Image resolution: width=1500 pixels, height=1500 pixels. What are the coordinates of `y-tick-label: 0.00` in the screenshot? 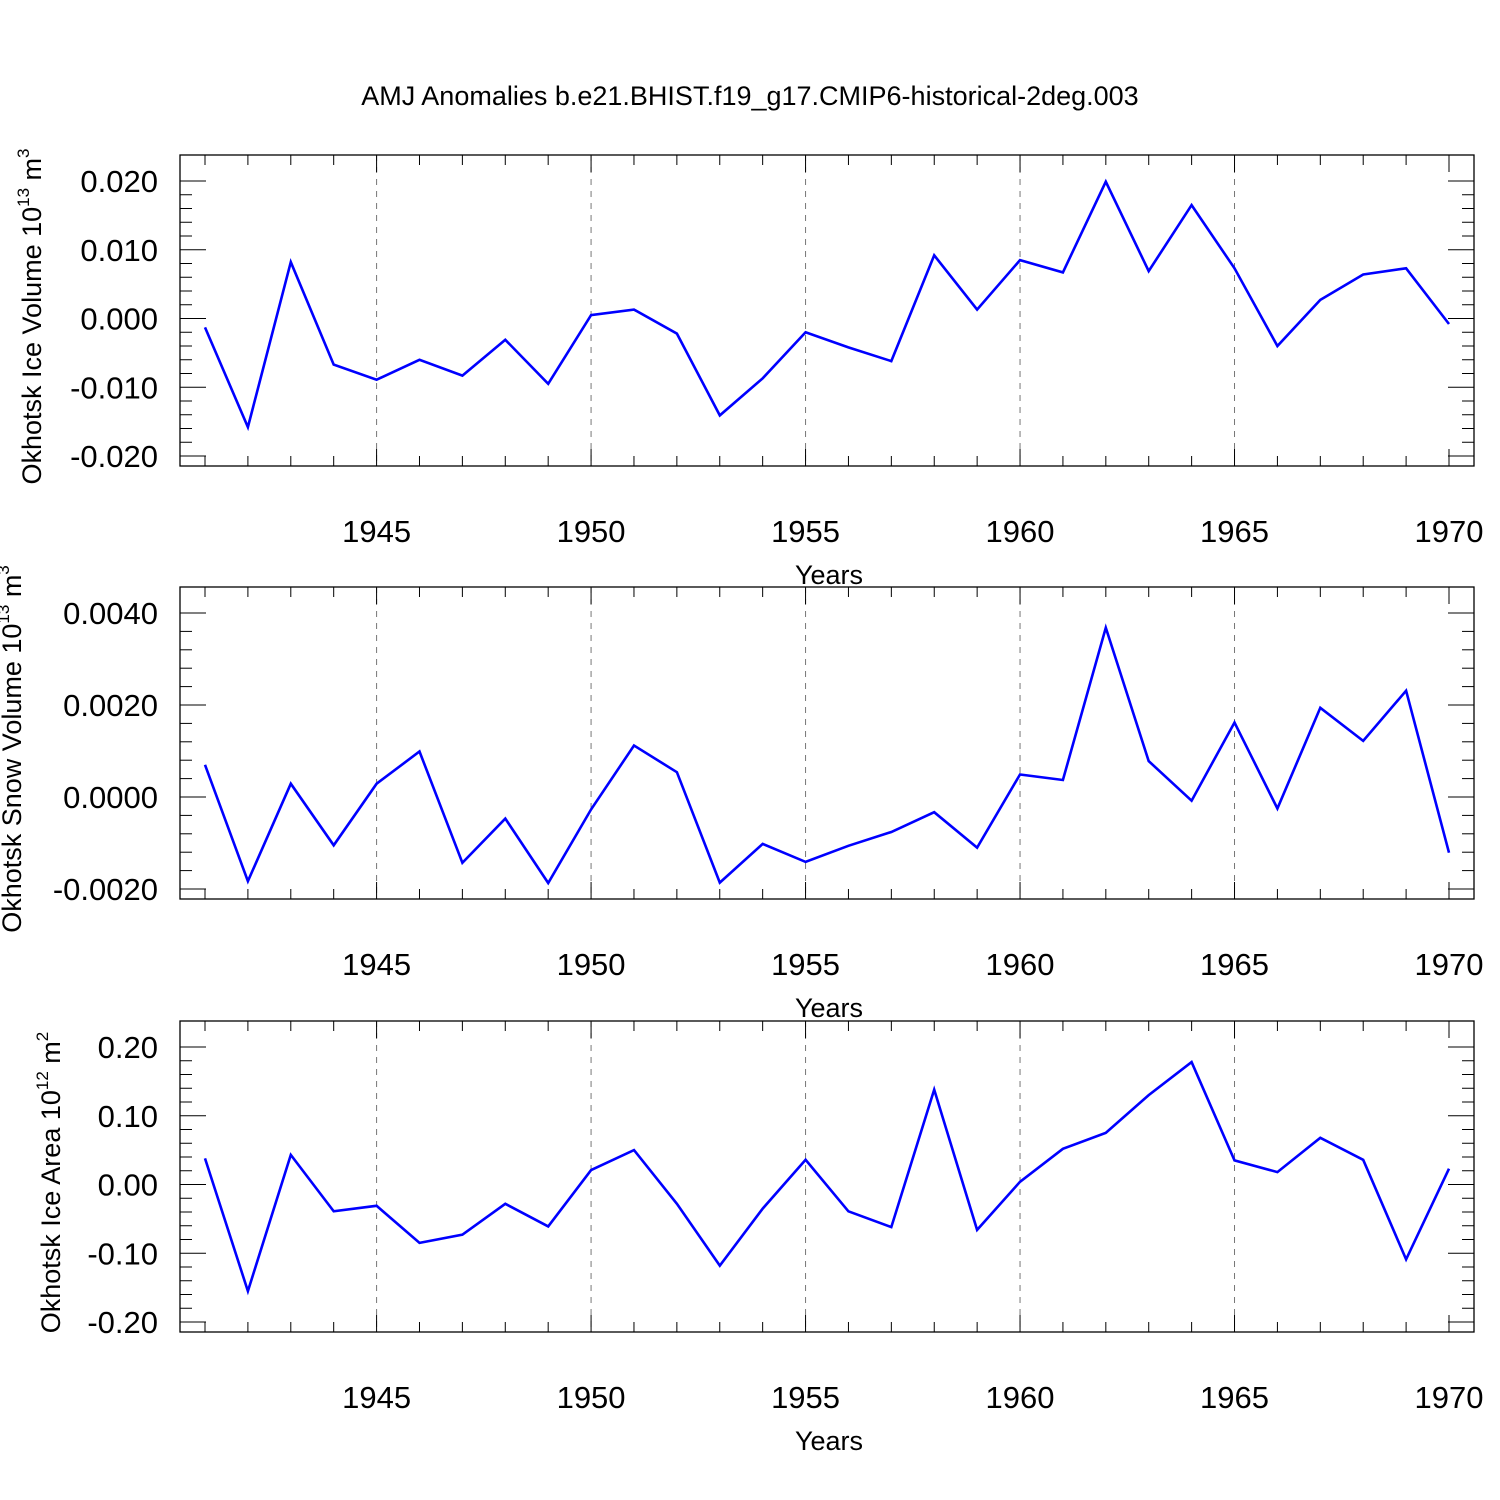 It's located at (128, 1185).